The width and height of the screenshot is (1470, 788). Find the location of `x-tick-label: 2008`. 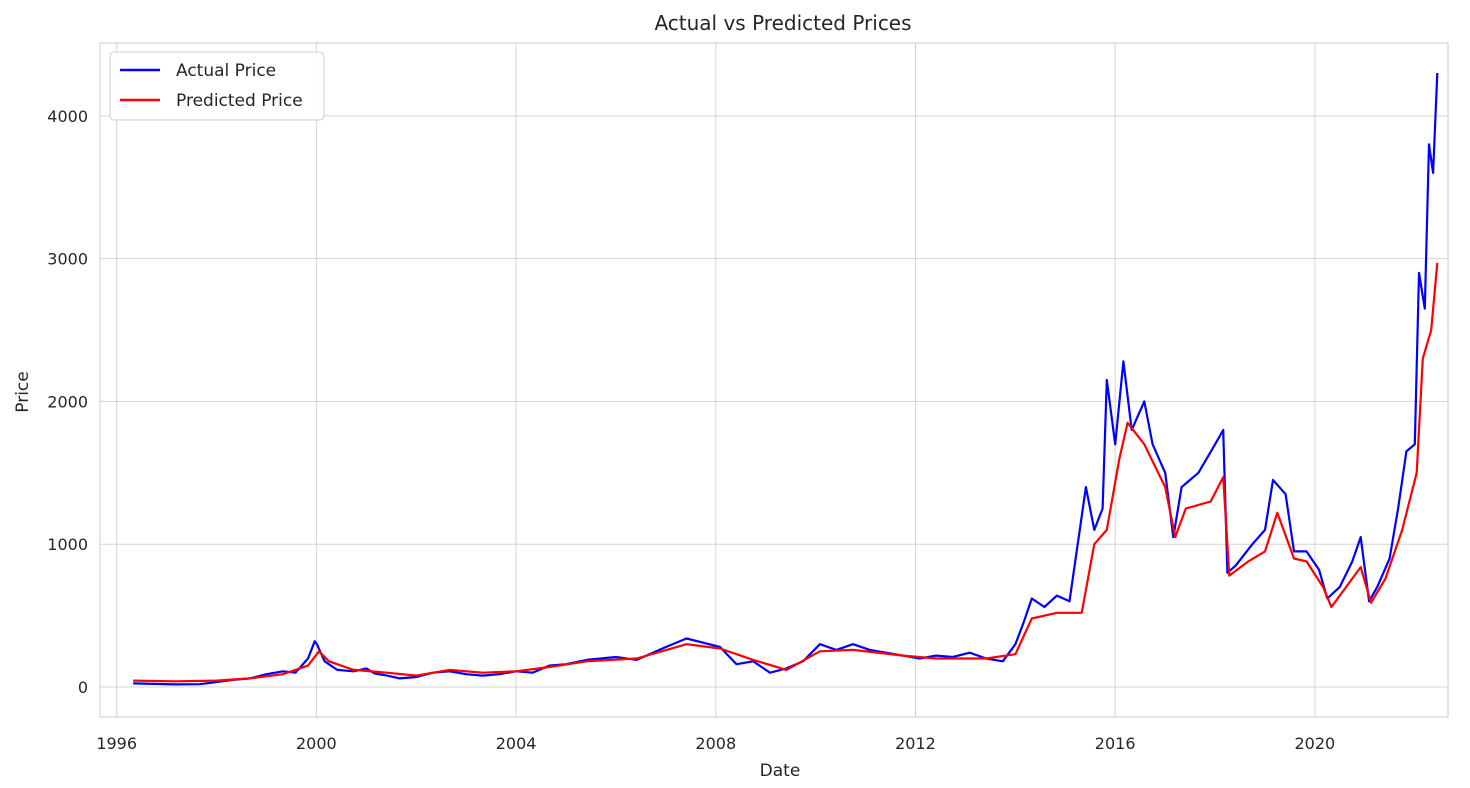

x-tick-label: 2008 is located at coordinates (715, 743).